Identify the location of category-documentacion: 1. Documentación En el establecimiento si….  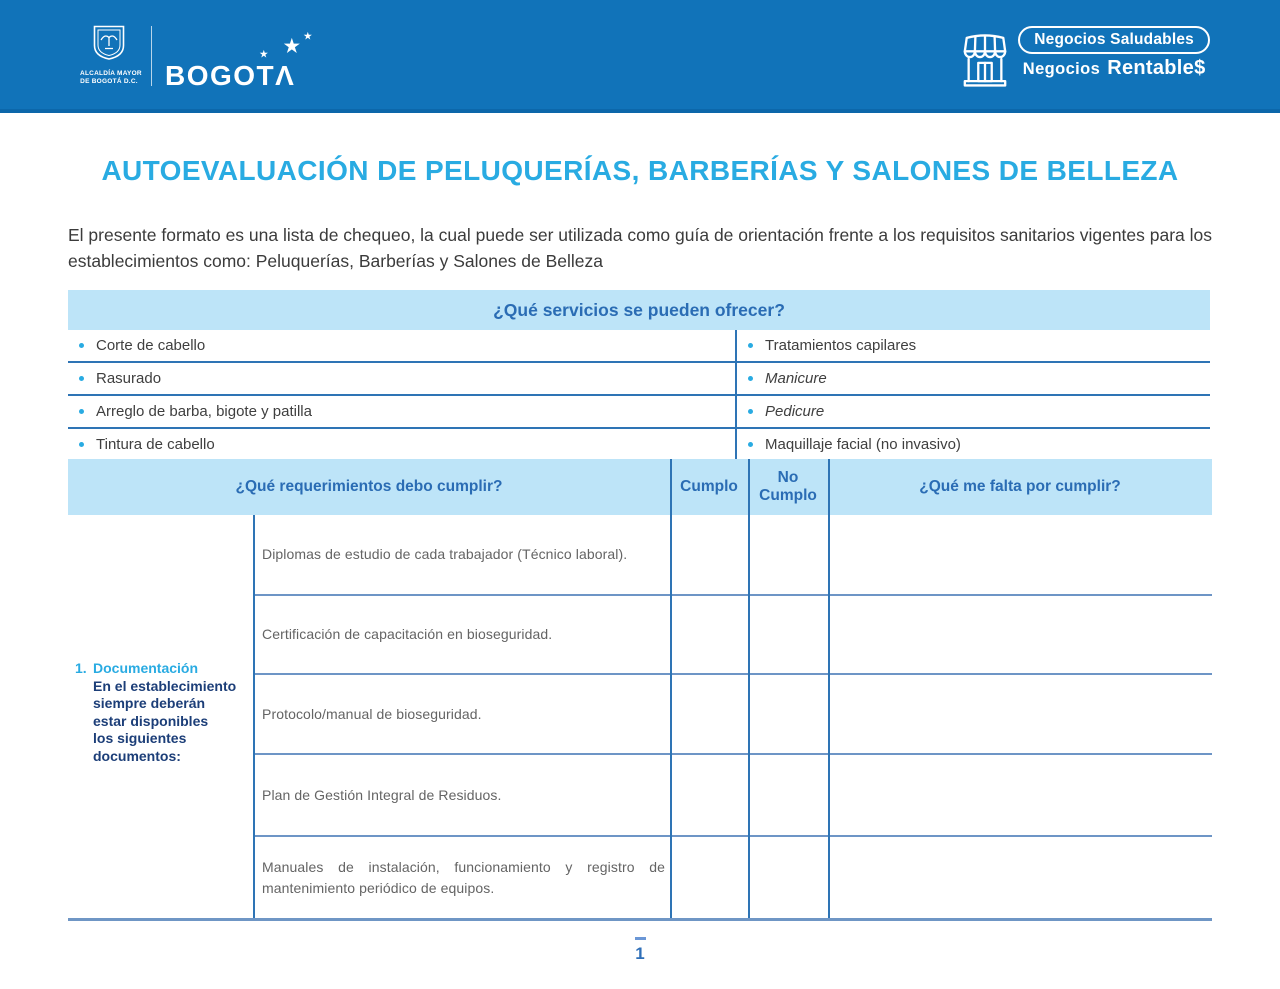
(160, 716).